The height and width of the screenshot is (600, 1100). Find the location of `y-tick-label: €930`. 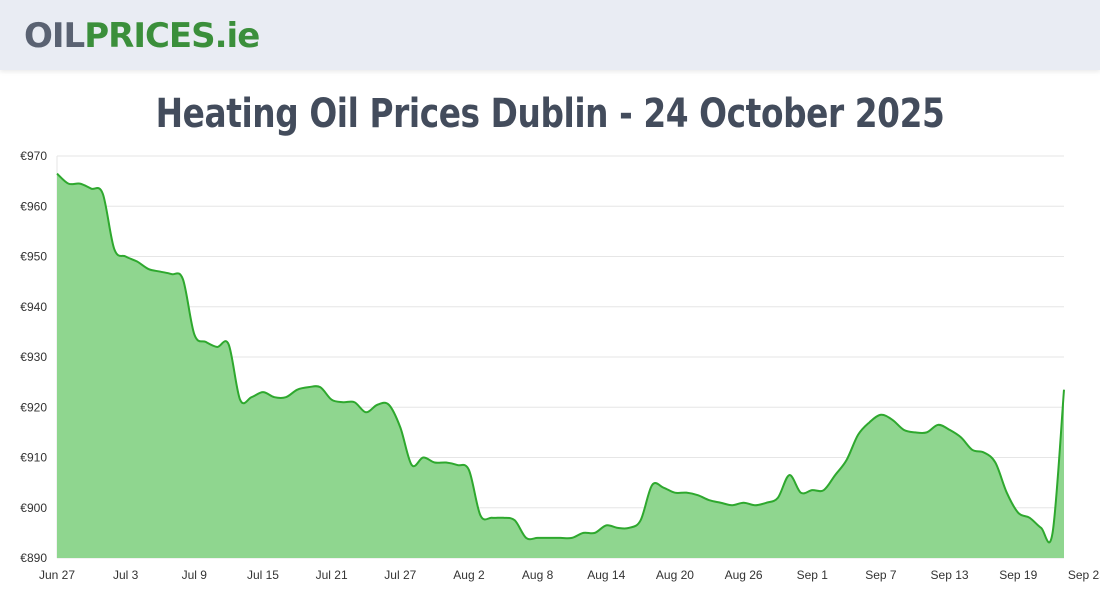

y-tick-label: €930 is located at coordinates (33, 357).